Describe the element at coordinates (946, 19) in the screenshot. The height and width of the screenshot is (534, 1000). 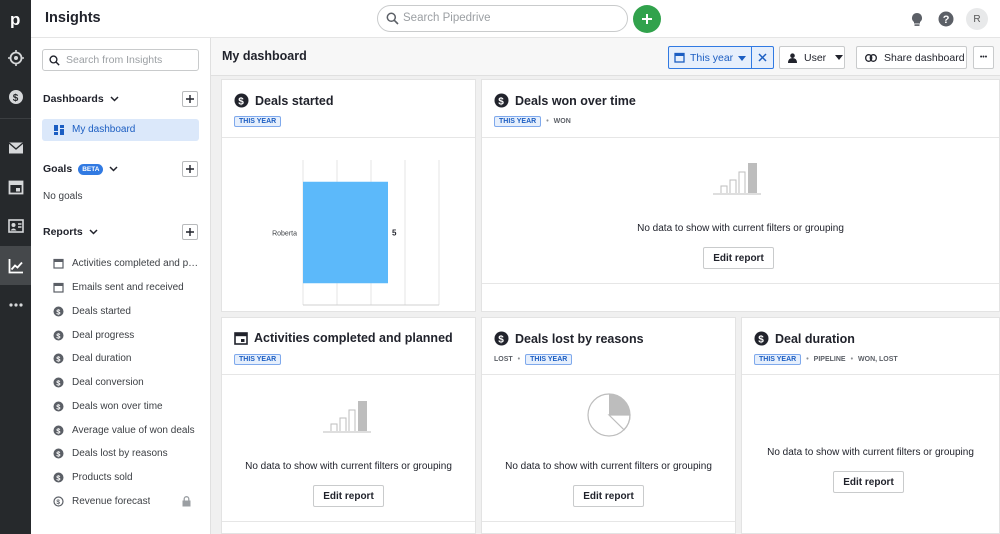
I see `help-icon: ?` at that location.